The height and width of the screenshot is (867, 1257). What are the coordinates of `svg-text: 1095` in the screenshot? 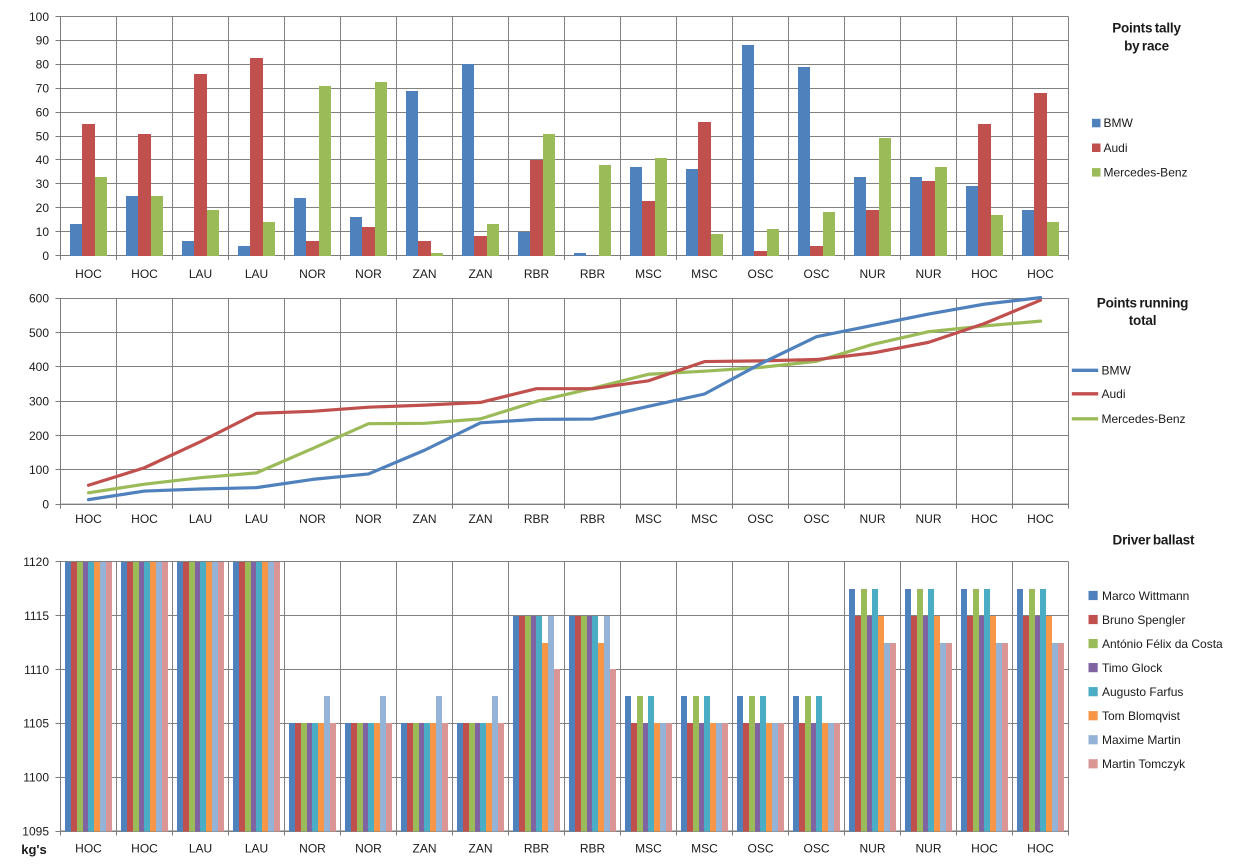 It's located at (35, 831).